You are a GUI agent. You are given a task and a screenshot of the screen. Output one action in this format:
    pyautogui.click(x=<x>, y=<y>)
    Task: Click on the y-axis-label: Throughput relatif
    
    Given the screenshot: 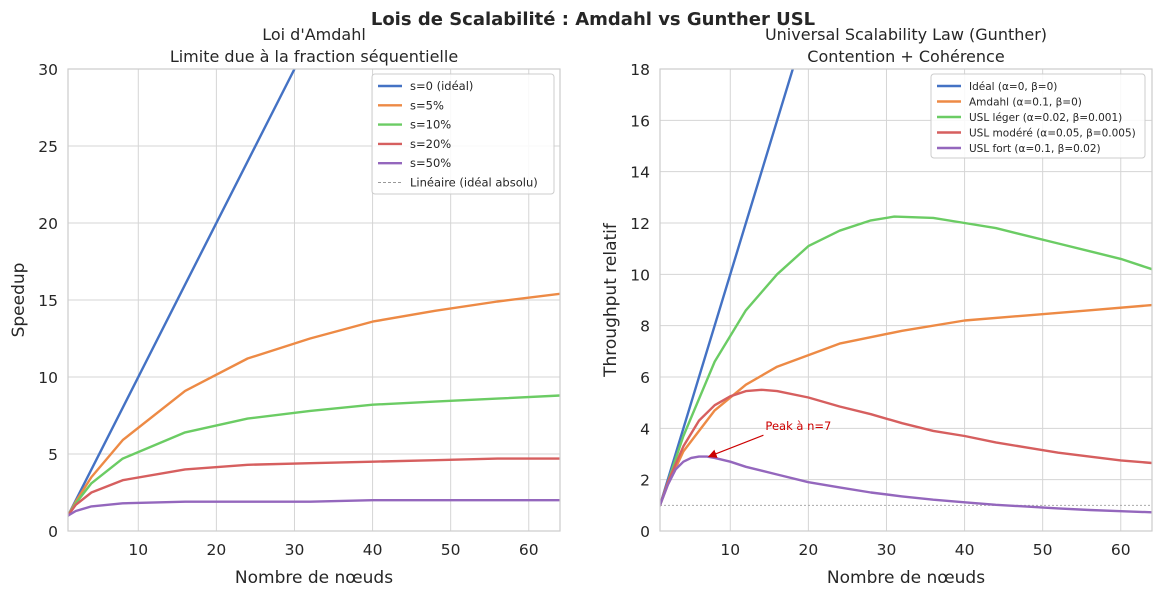 What is the action you would take?
    pyautogui.click(x=611, y=300)
    